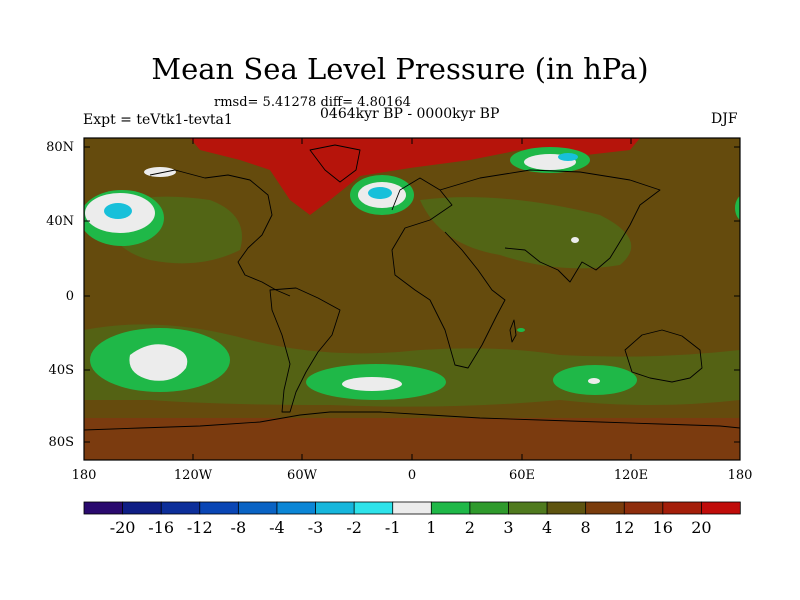 Image resolution: width=800 pixels, height=600 pixels. What do you see at coordinates (410, 114) in the screenshot?
I see `time-period-label: 0464kyr BP - 0000kyr BP` at bounding box center [410, 114].